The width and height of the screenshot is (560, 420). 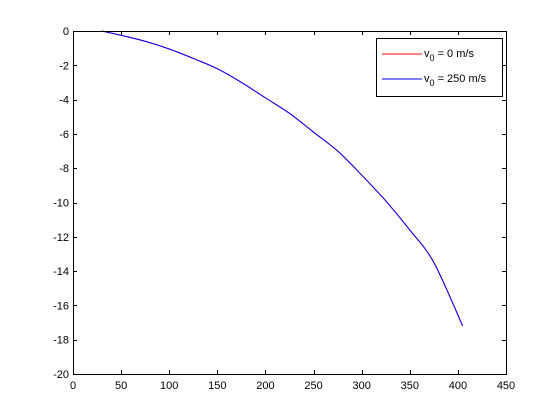 What do you see at coordinates (217, 386) in the screenshot?
I see `x-tick-label: 150` at bounding box center [217, 386].